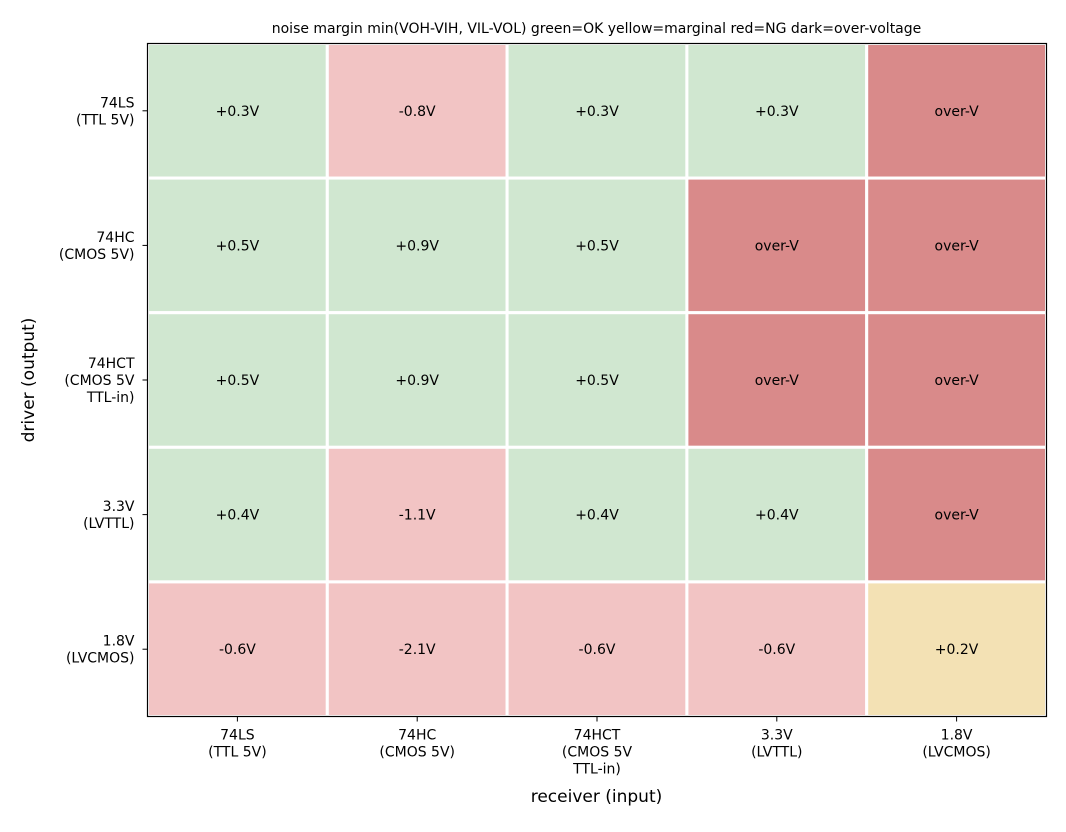 Image resolution: width=1066 pixels, height=832 pixels. Describe the element at coordinates (29, 380) in the screenshot. I see `y-axis-label: driver (output)` at that location.